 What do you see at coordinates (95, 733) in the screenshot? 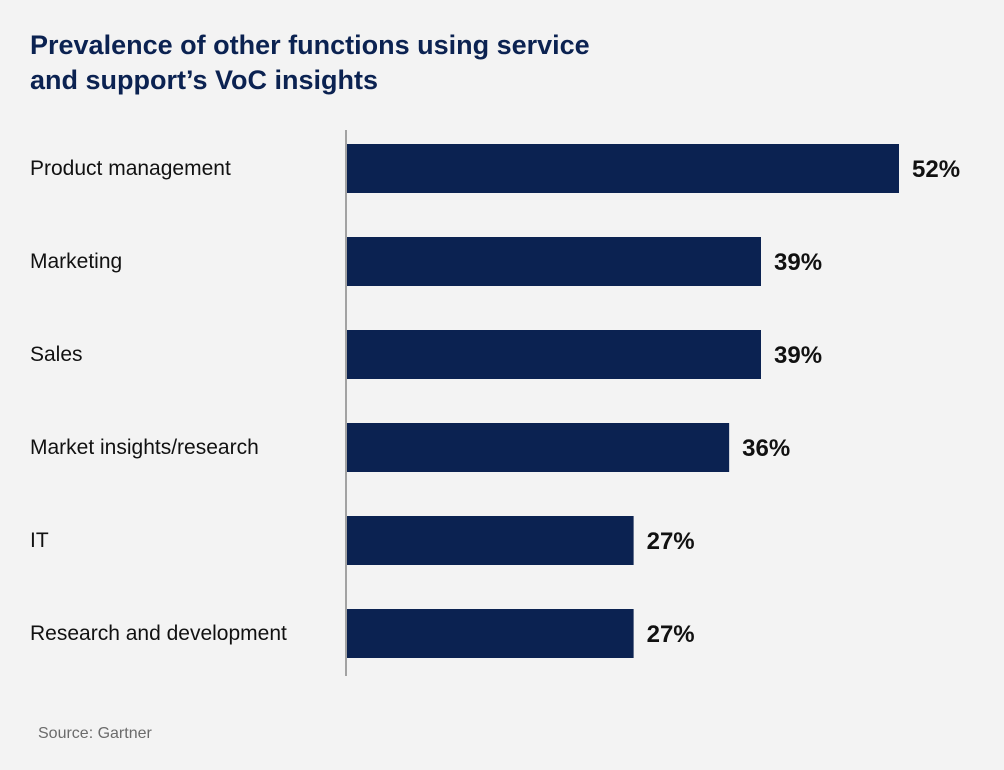
I see `source-note: Source: Gartner` at bounding box center [95, 733].